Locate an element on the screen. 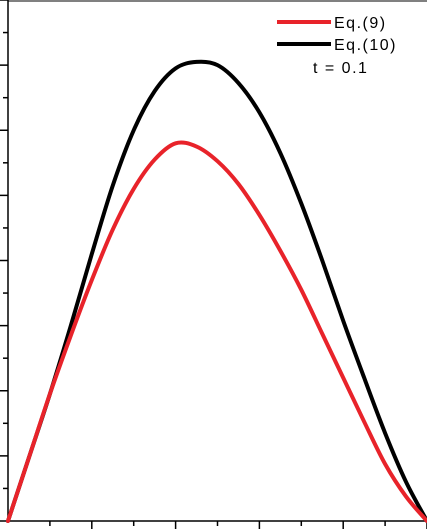  legend-annotation: t = 0.1 is located at coordinates (340, 68).